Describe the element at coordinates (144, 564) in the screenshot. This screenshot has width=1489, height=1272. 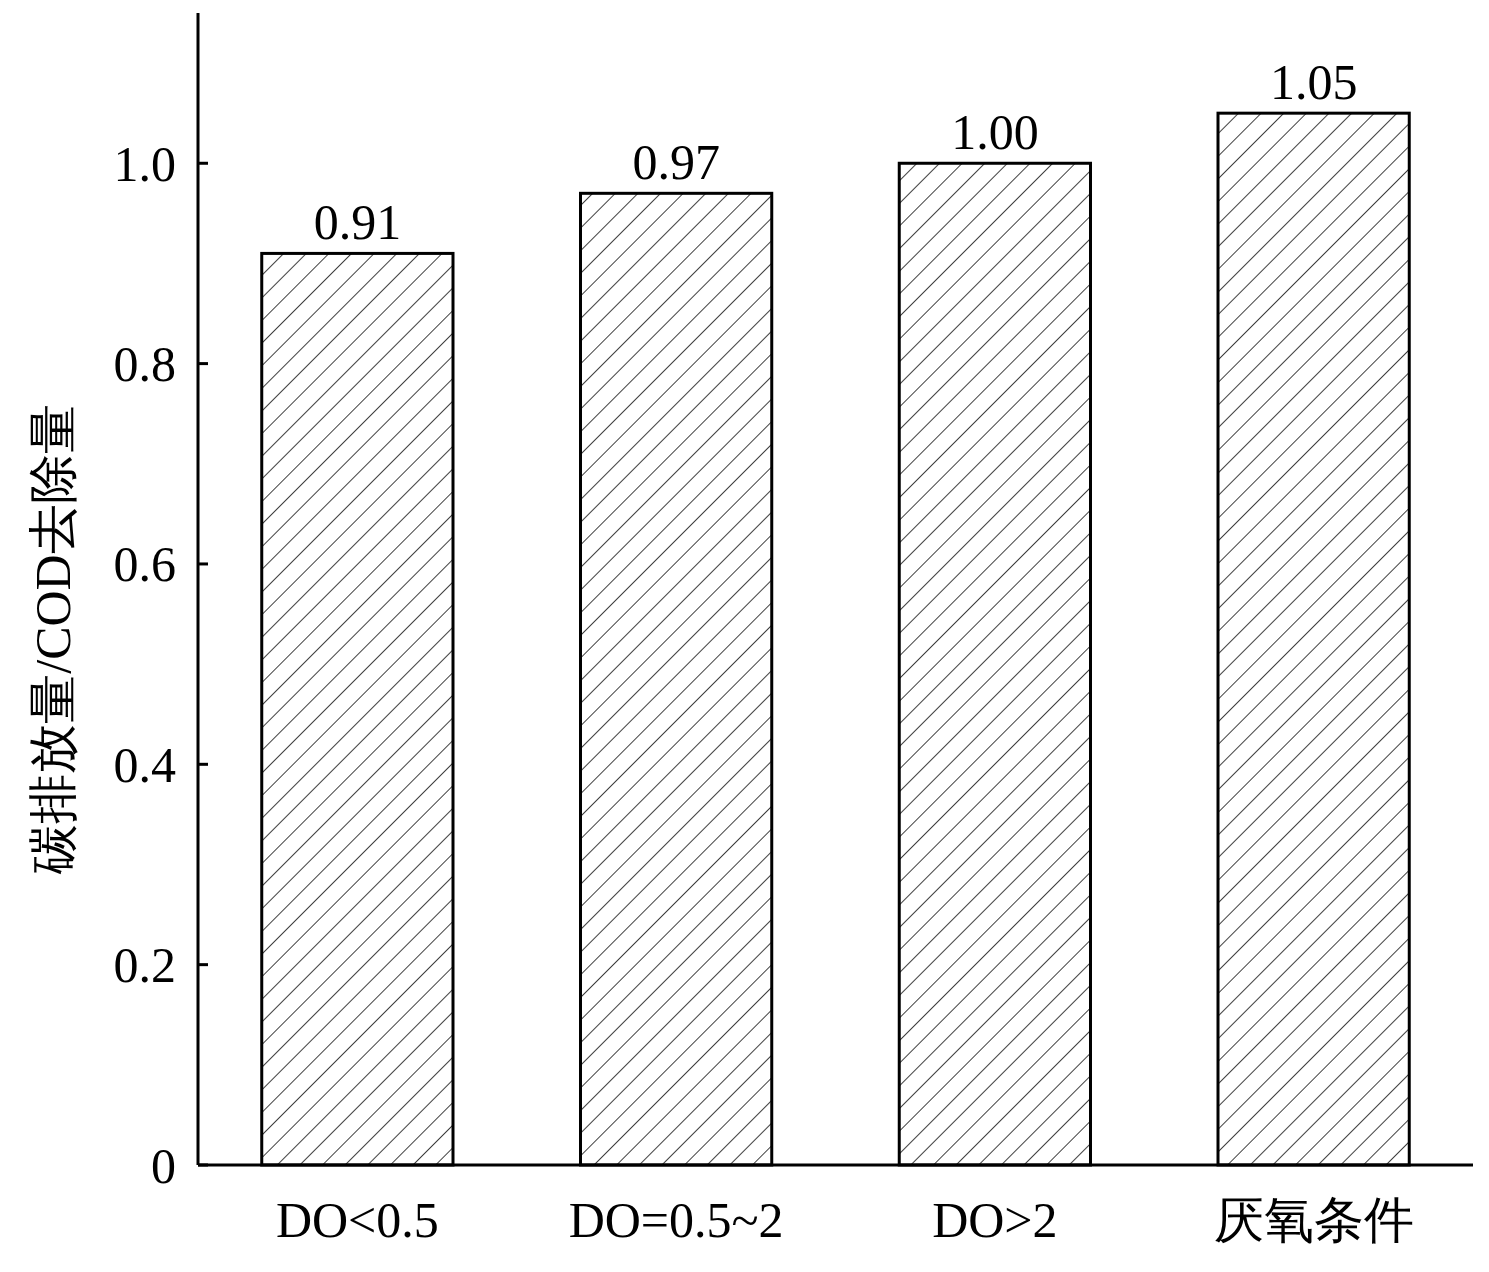
I see `y-tick-label: 0.6` at that location.